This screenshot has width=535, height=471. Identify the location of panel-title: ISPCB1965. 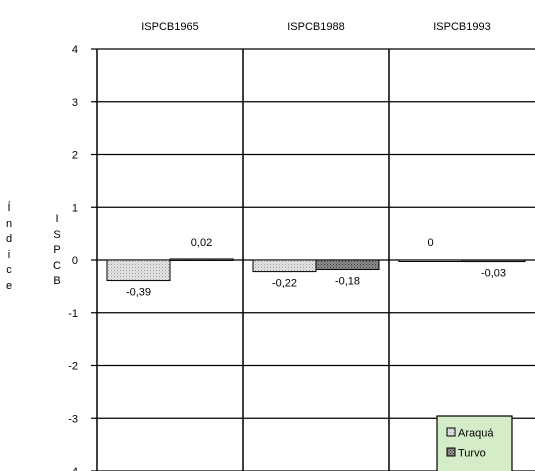
(169, 27).